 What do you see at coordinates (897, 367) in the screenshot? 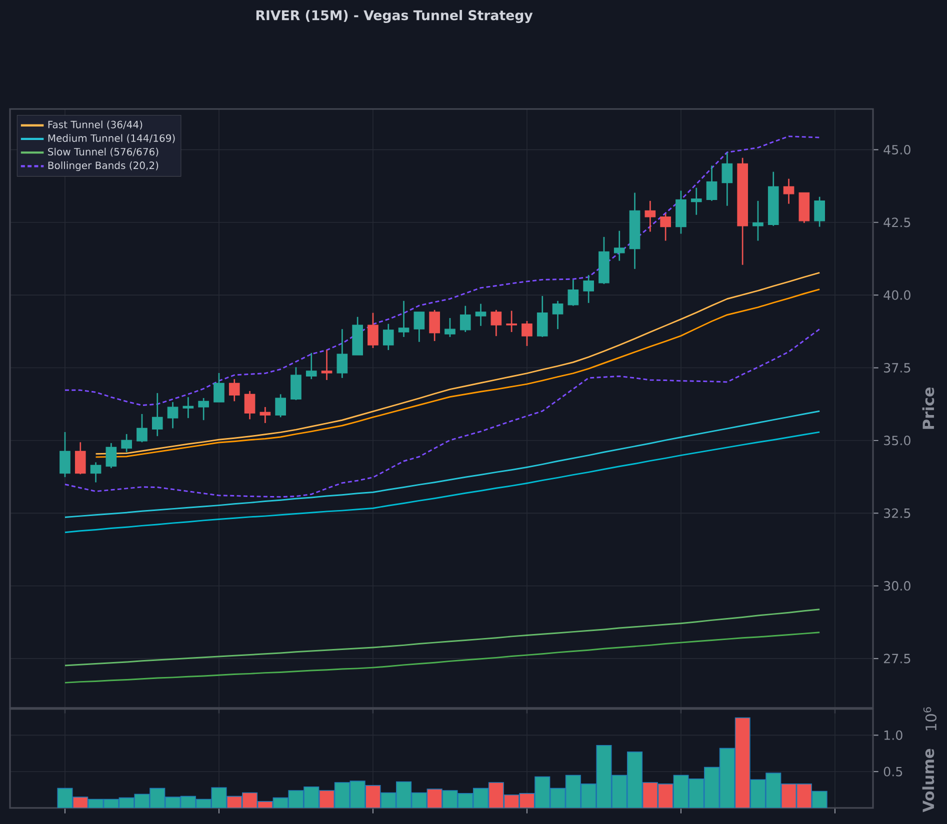
I see `y-tick-label: 37.5` at bounding box center [897, 367].